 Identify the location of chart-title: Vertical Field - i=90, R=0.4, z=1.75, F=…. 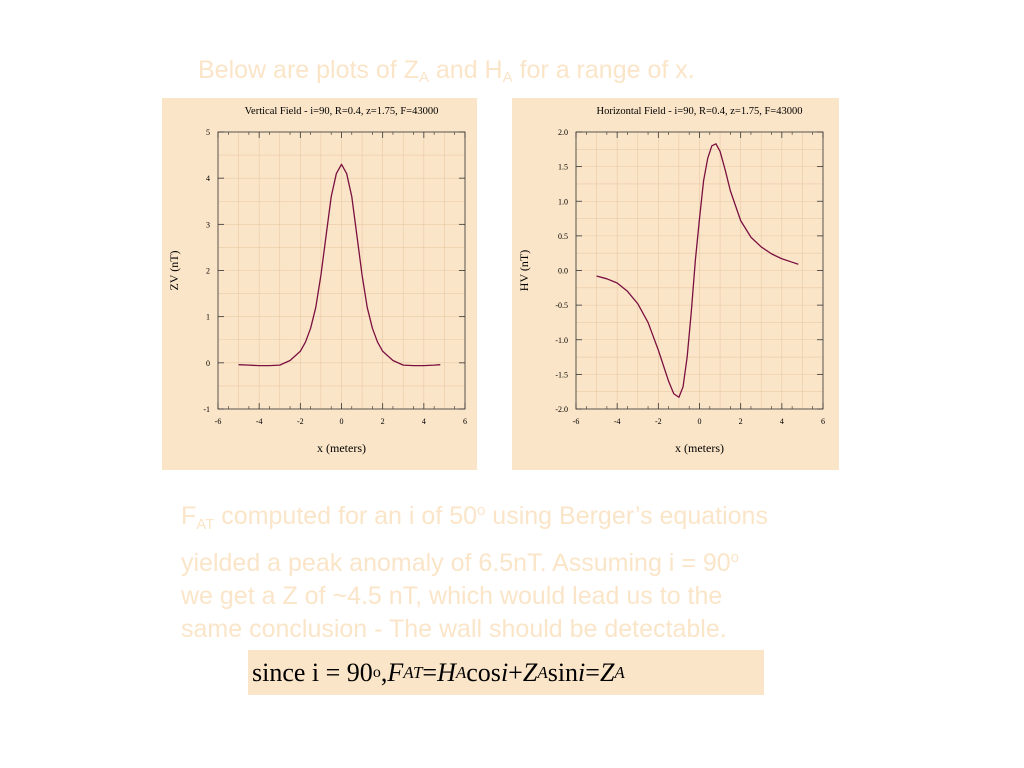
(342, 111).